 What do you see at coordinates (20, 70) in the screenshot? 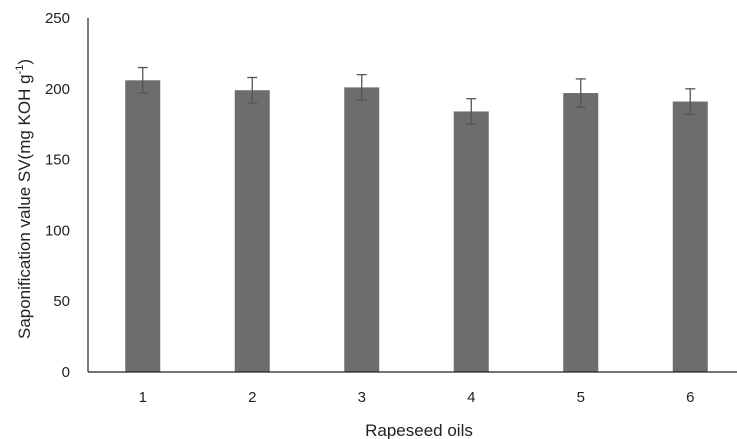
I see `y-axis-title-superscript: -1` at bounding box center [20, 70].